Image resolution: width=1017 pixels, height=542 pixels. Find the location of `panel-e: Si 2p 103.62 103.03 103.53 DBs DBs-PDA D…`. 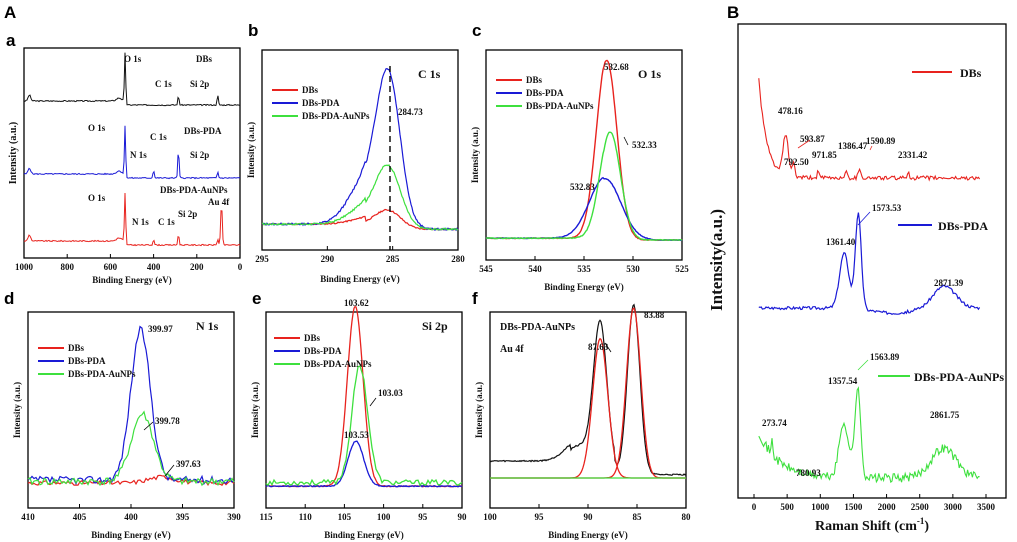

panel-e: Si 2p 103.62 103.03 103.53 DBs DBs-PDA D… is located at coordinates (358, 419).